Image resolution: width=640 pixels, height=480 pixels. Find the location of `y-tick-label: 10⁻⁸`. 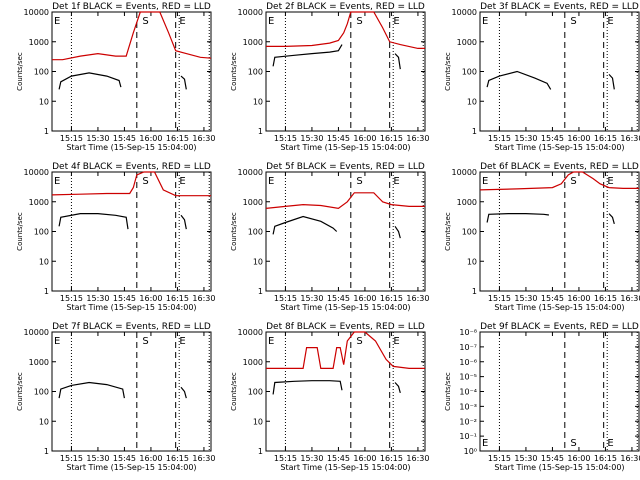

y-tick-label: 10⁻⁸ is located at coordinates (468, 332).